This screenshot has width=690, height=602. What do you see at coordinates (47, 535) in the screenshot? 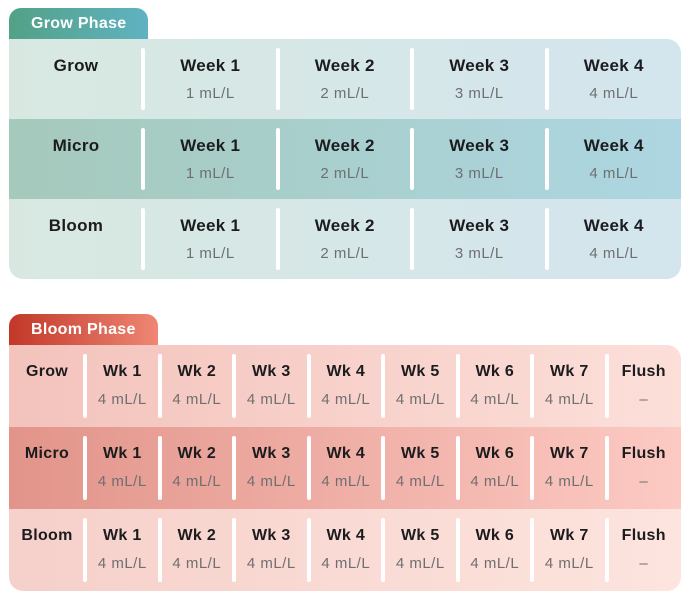
I see `row-label: Bloom` at bounding box center [47, 535].